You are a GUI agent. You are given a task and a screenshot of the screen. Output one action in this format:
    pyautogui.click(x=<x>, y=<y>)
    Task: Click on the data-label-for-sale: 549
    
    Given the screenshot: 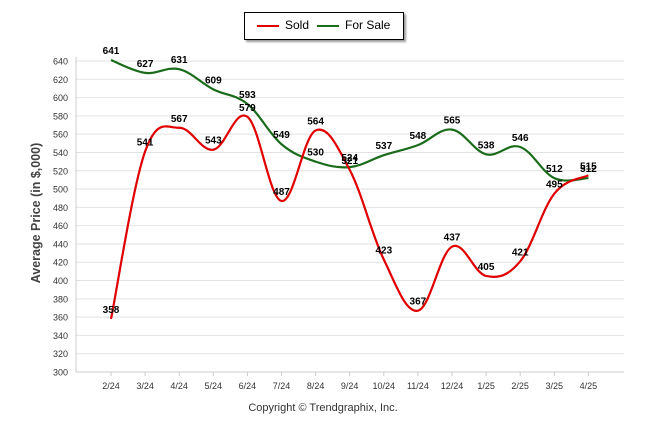 What is the action you would take?
    pyautogui.click(x=281, y=135)
    